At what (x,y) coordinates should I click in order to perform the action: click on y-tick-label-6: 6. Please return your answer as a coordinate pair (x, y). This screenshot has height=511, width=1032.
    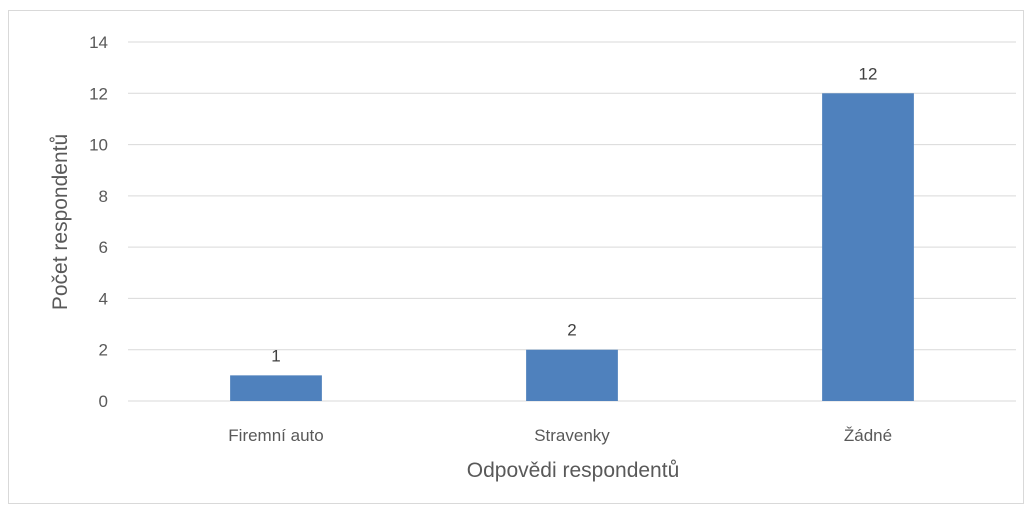
    Looking at the image, I should click on (103, 247).